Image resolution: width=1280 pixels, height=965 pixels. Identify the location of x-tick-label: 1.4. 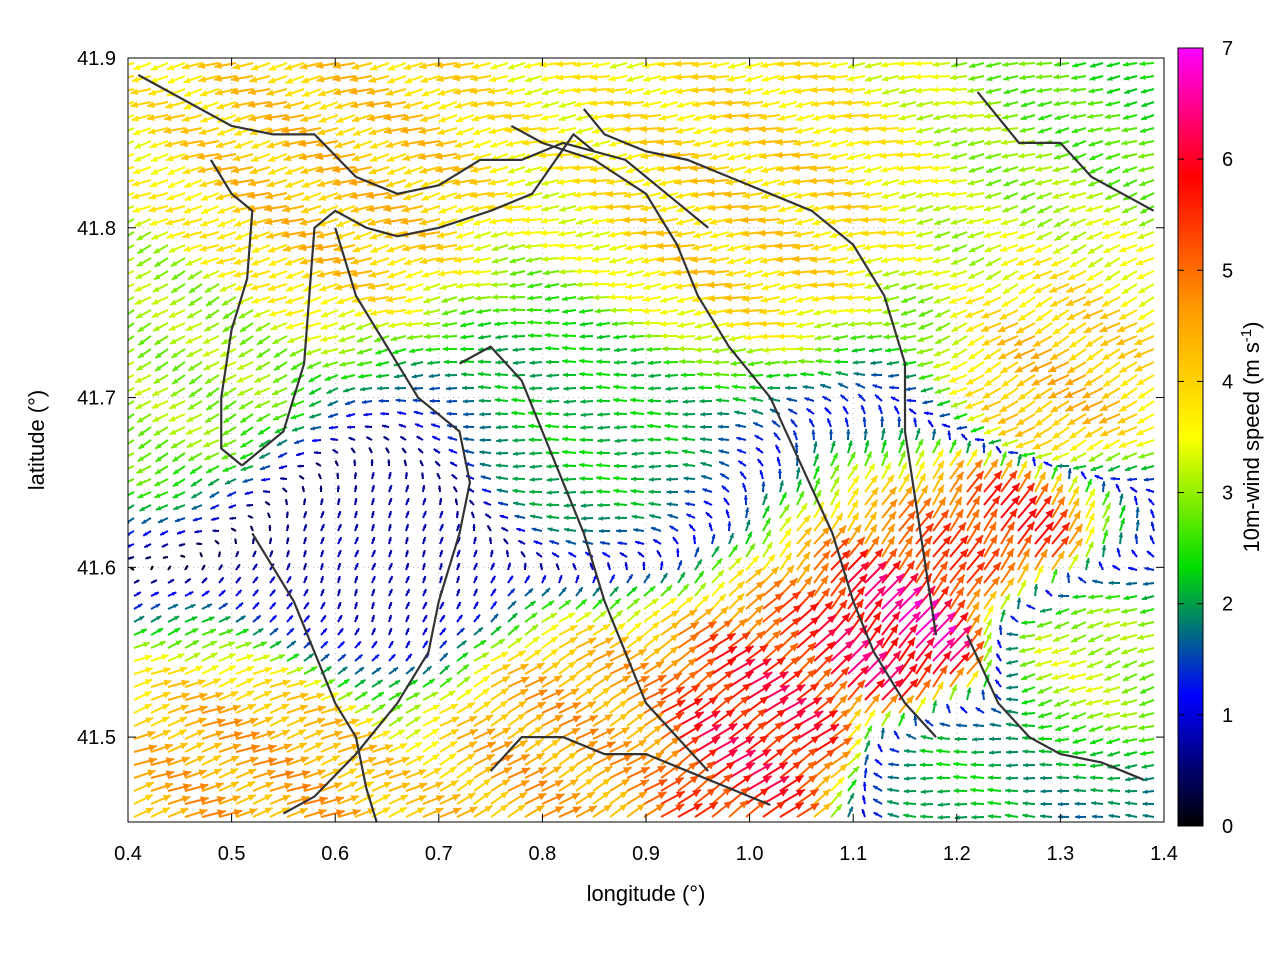
(1164, 854).